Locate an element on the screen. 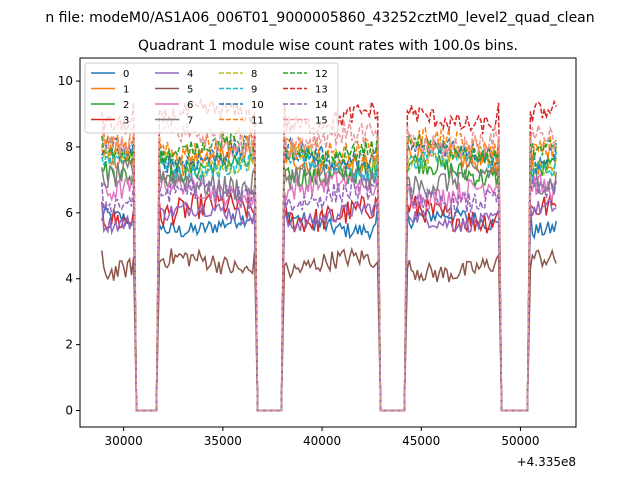 The image size is (640, 480). legend-label-15: 15 is located at coordinates (321, 121).